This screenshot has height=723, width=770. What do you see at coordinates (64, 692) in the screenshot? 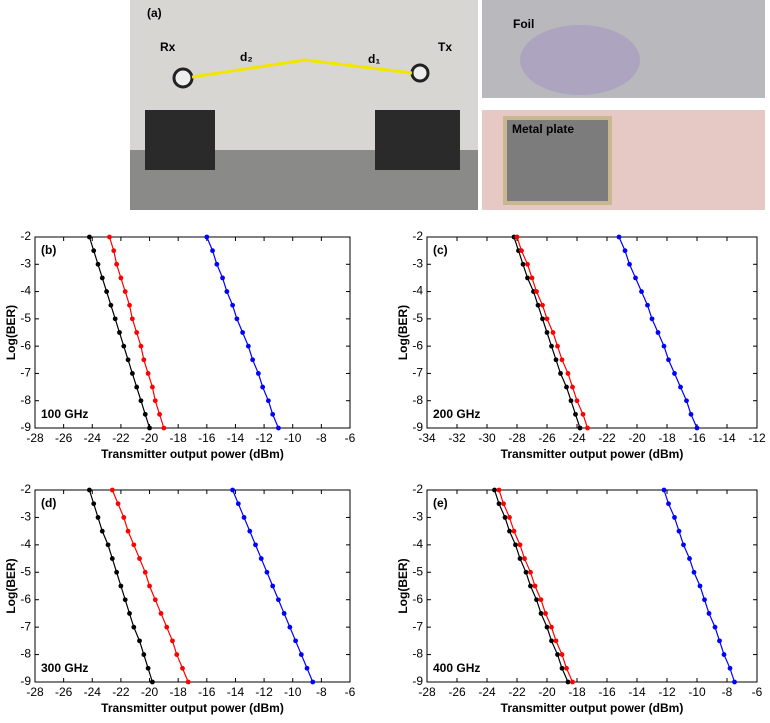
I see `x-tick-label: -26` at bounding box center [64, 692].